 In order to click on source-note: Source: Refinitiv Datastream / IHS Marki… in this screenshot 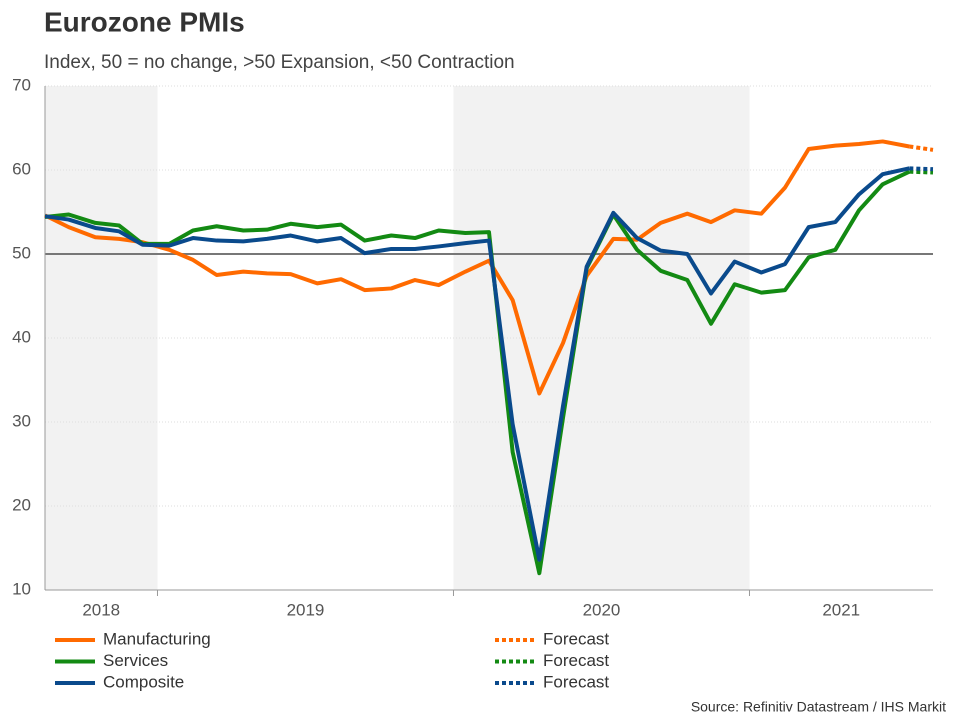, I will do `click(818, 707)`.